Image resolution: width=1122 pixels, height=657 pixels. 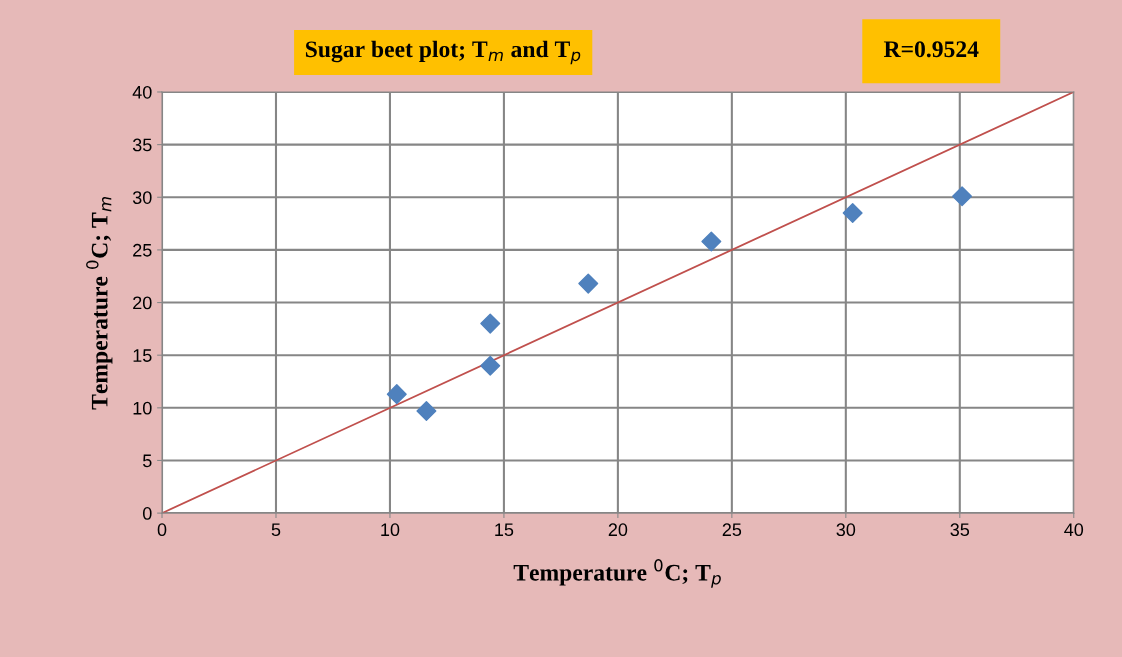 I want to click on chart-title: Sugar beet plot; T$_{m}$ and T$_{p}$, so click(x=443, y=52).